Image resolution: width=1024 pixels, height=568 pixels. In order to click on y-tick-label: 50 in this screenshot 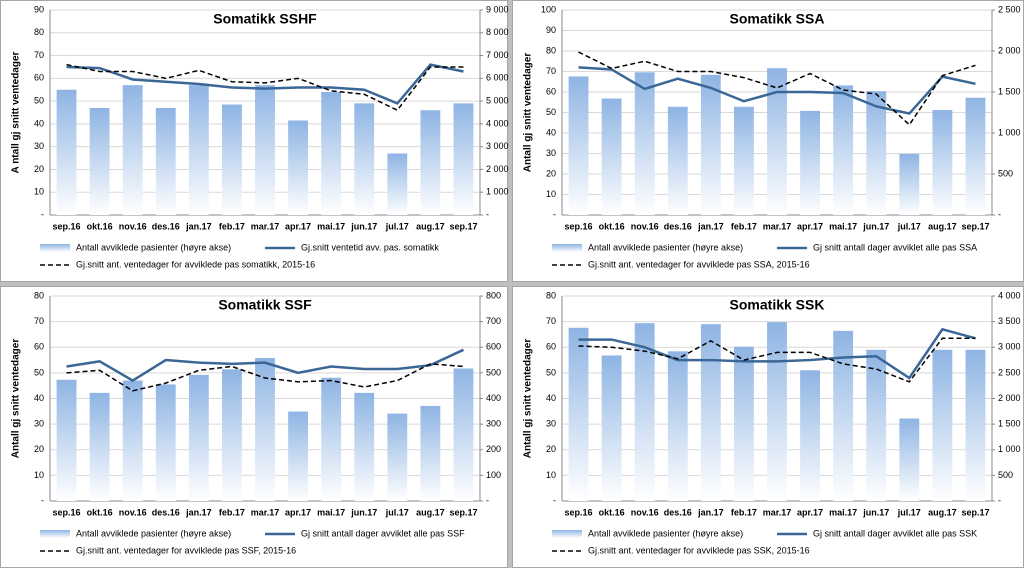, I will do `click(551, 372)`.